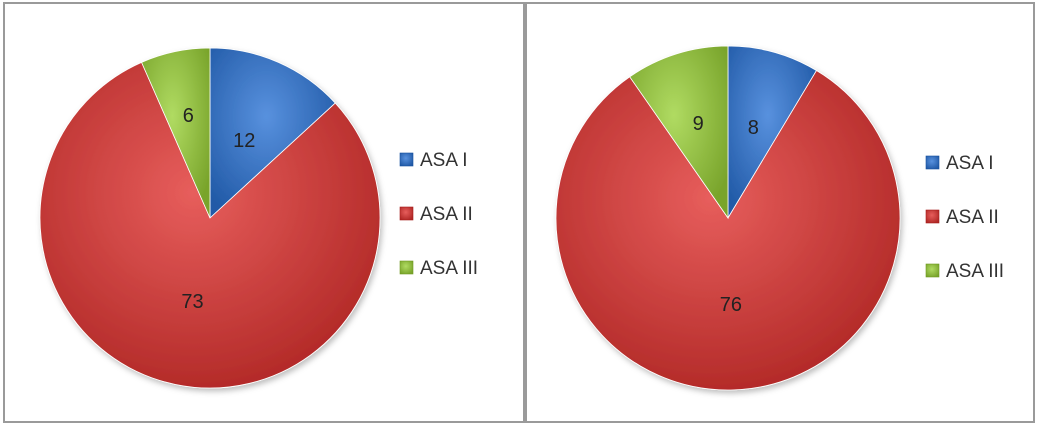 Image resolution: width=1038 pixels, height=425 pixels. I want to click on data-label: 12, so click(244, 141).